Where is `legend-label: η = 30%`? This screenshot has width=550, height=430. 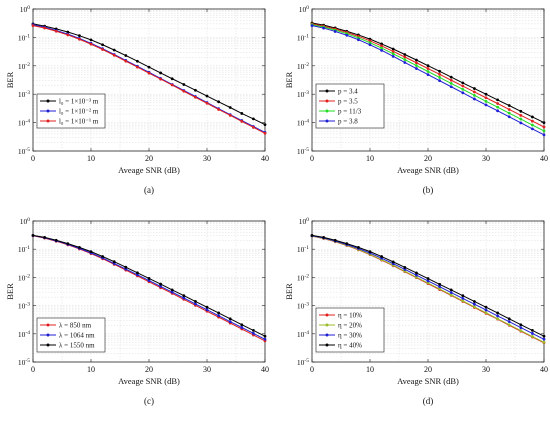 legend-label: η = 30% is located at coordinates (350, 336).